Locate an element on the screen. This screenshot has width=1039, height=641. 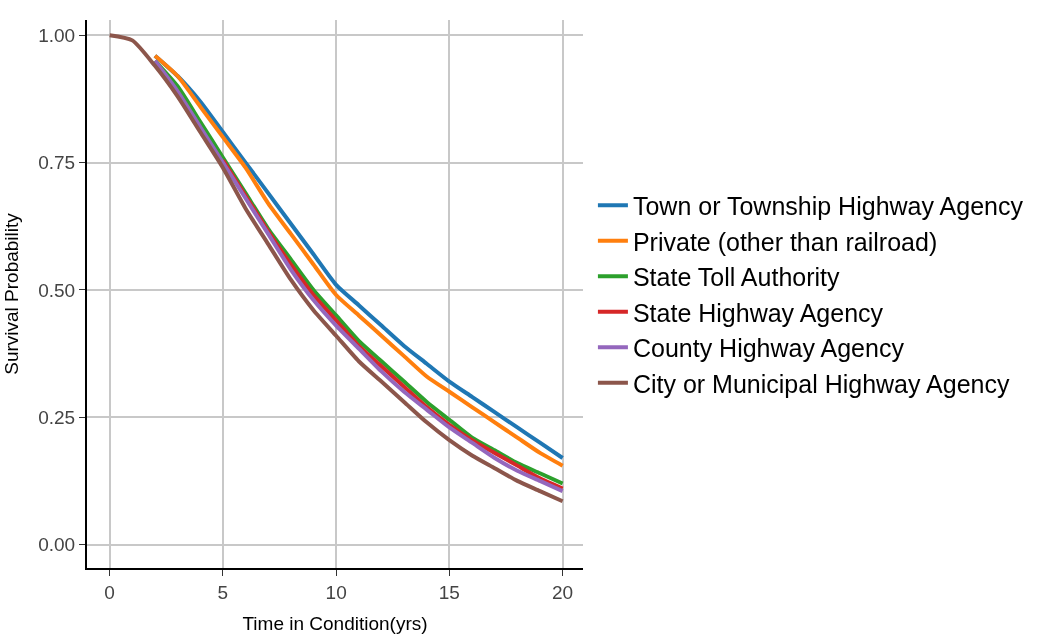
y-tick-label: 0.50 is located at coordinates (57, 290).